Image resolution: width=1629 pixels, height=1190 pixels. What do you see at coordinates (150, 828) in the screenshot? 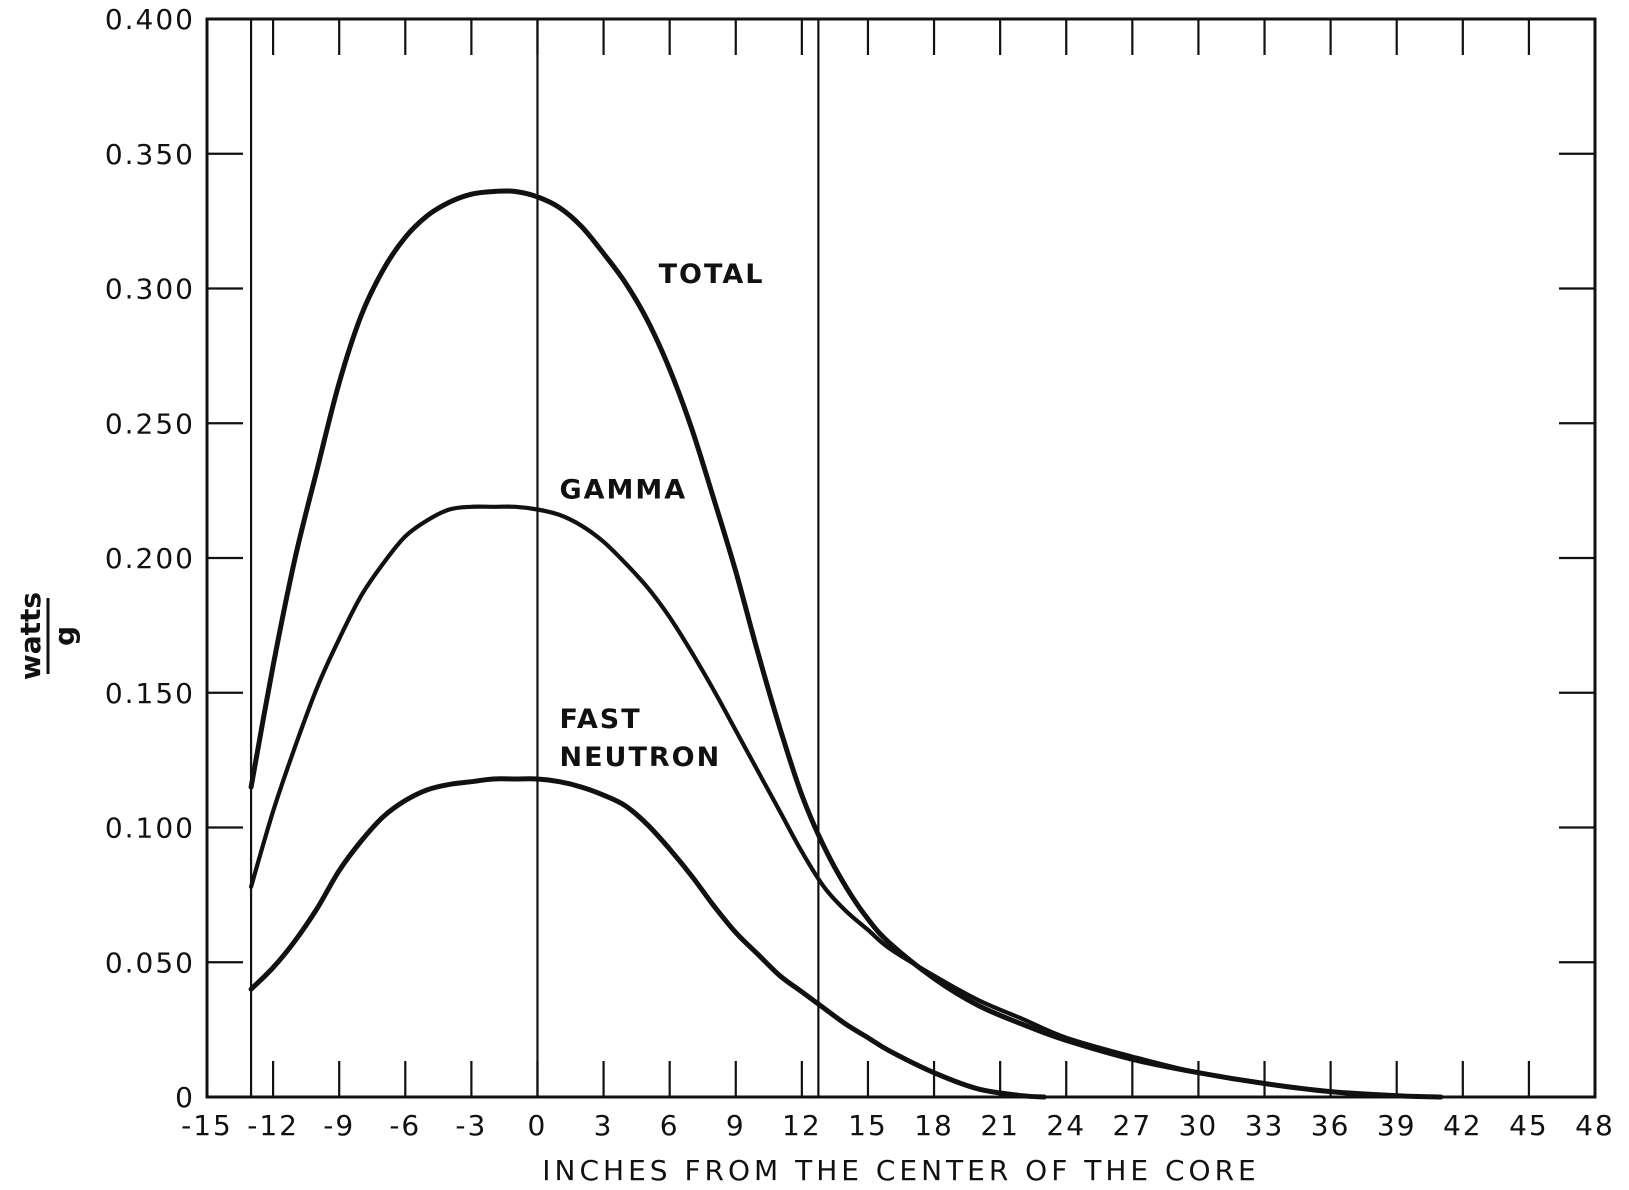
I see `y-tick-label: 0.100` at bounding box center [150, 828].